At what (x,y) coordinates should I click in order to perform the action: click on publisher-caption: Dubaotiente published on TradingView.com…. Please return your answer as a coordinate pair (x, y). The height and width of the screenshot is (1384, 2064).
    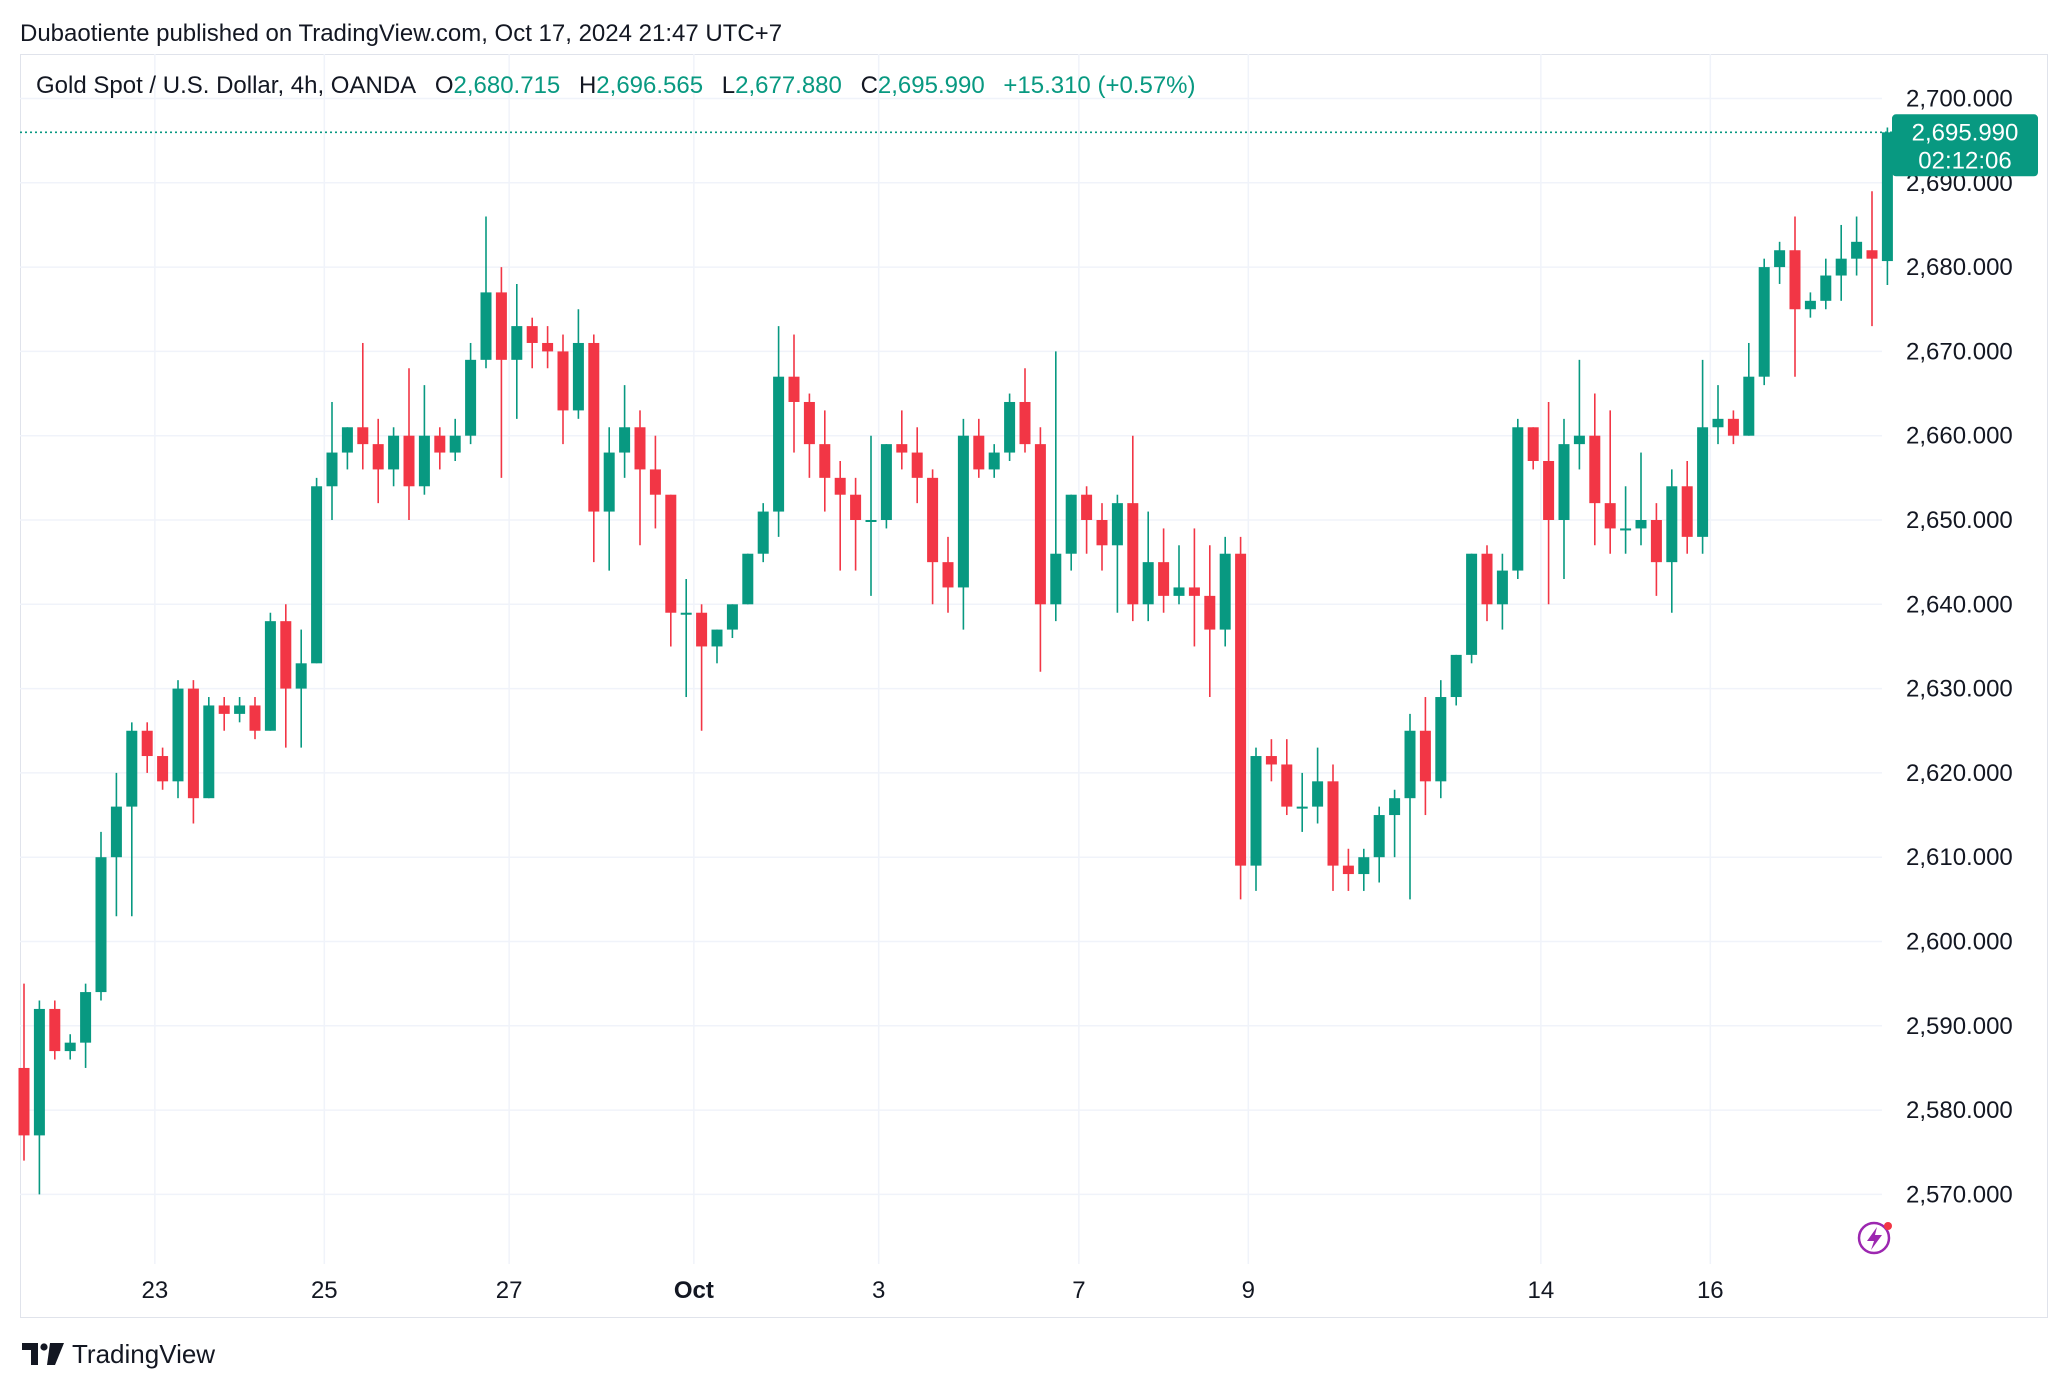
    Looking at the image, I should click on (401, 33).